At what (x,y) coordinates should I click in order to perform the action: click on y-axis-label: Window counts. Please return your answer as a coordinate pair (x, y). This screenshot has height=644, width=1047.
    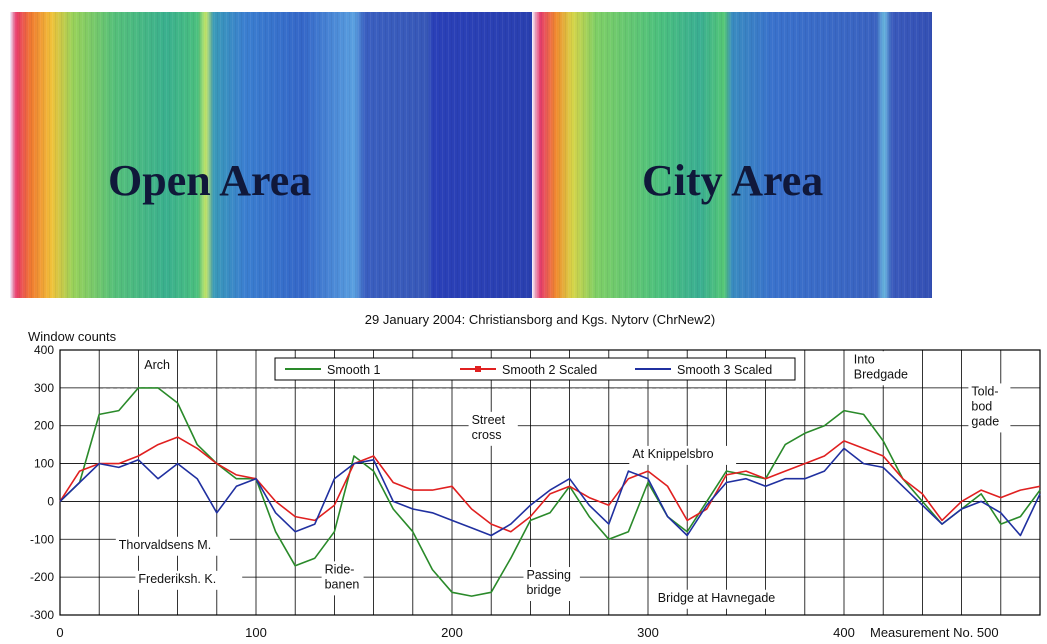
    Looking at the image, I should click on (72, 336).